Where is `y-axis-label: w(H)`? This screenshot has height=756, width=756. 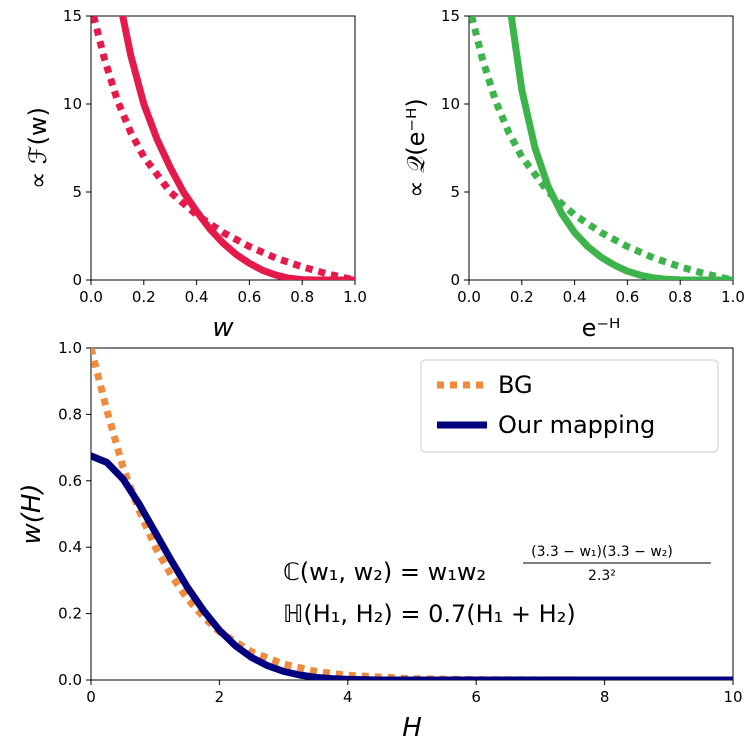
y-axis-label: w(H) is located at coordinates (32, 513).